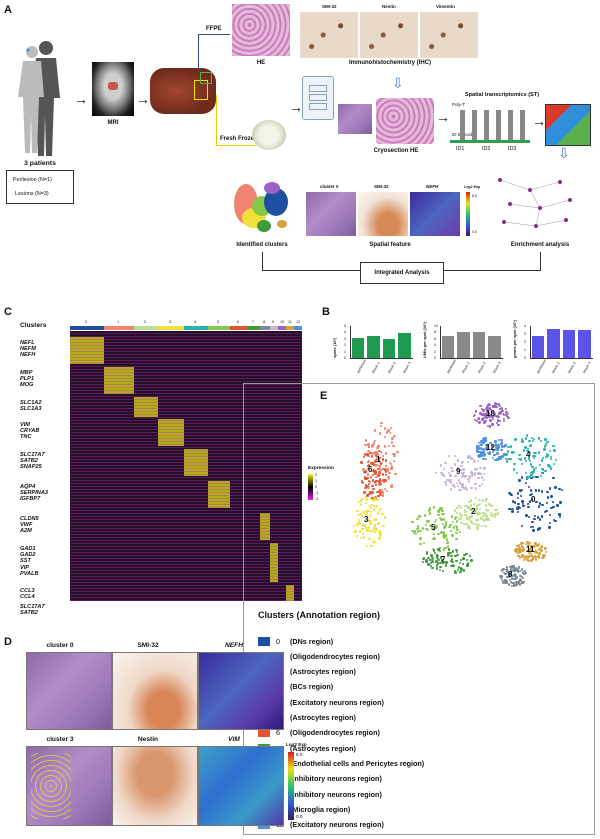 The width and height of the screenshot is (600, 839). Describe the element at coordinates (443, 559) in the screenshot. I see `umap-cluster-label: 7` at that location.